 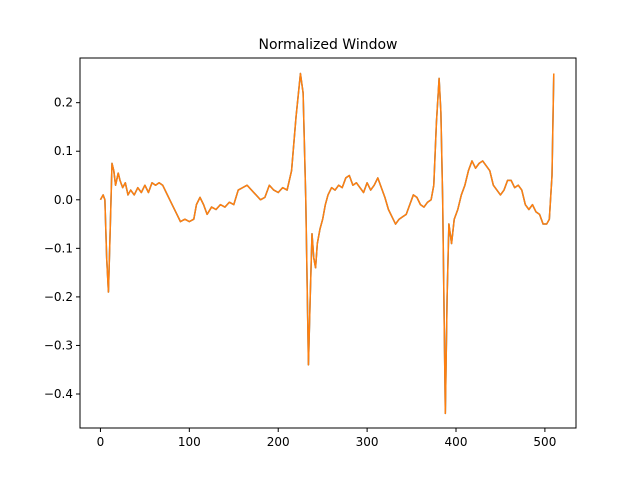 What do you see at coordinates (63, 200) in the screenshot?
I see `y-tick-label: 0.0` at bounding box center [63, 200].